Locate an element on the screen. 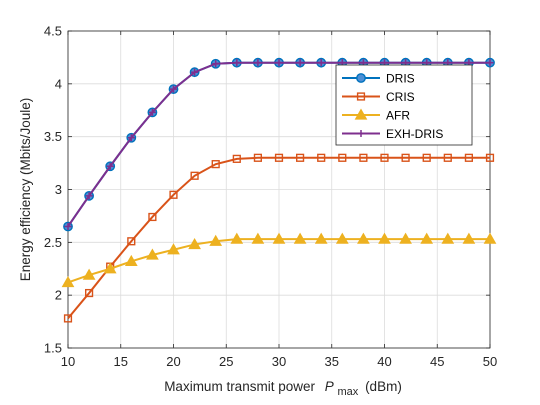 The width and height of the screenshot is (540, 405). legend-entry-dris: DRIS is located at coordinates (378, 79).